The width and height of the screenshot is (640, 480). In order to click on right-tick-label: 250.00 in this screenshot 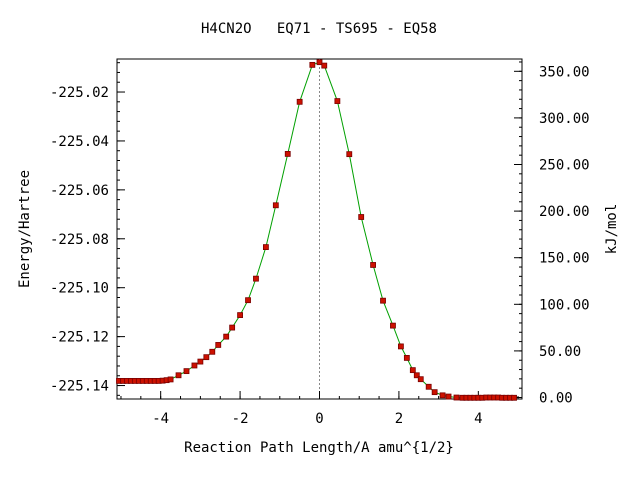, I will do `click(564, 166)`.